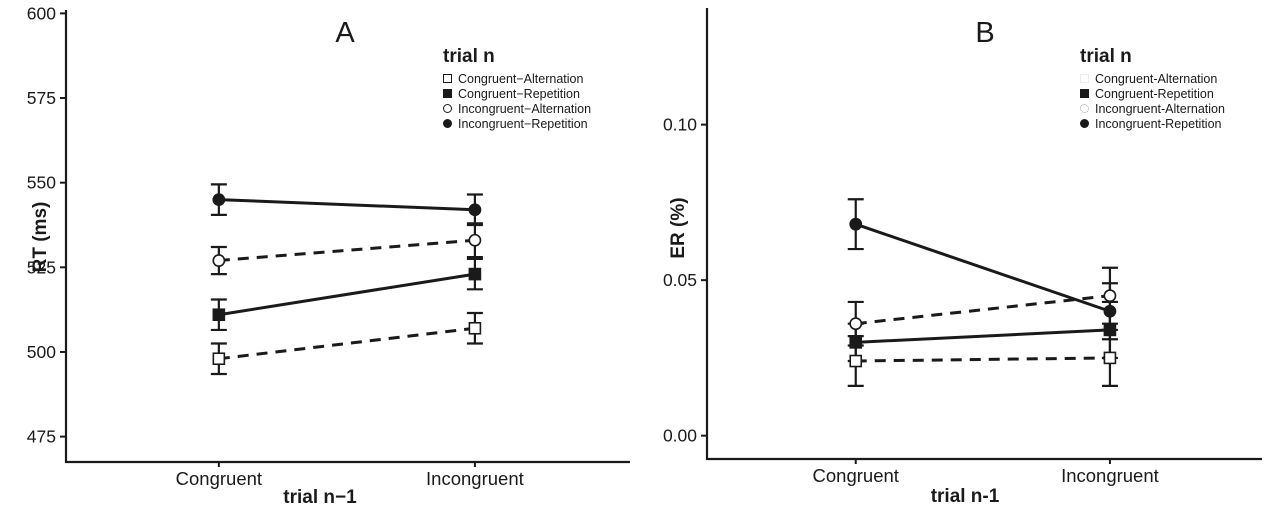 Image resolution: width=1269 pixels, height=511 pixels. Describe the element at coordinates (680, 436) in the screenshot. I see `y-tick-label: 0.00` at that location.